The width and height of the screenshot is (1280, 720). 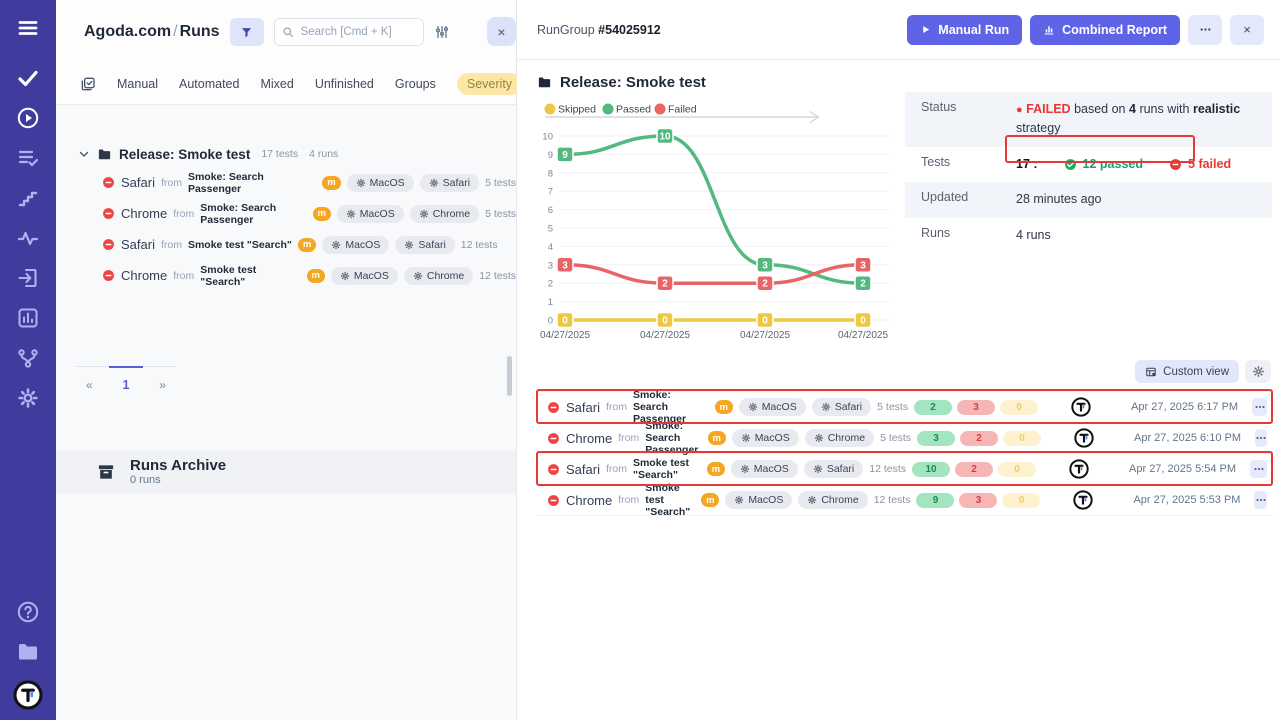 What do you see at coordinates (1187, 500) in the screenshot?
I see `run-date: Apr 27, 2025 5:53 PM` at bounding box center [1187, 500].